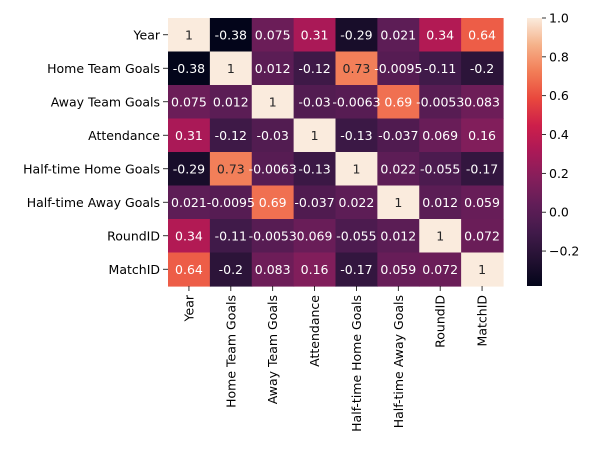 This screenshot has height=454, width=605. I want to click on cell-value-label: -0.0063, so click(356, 101).